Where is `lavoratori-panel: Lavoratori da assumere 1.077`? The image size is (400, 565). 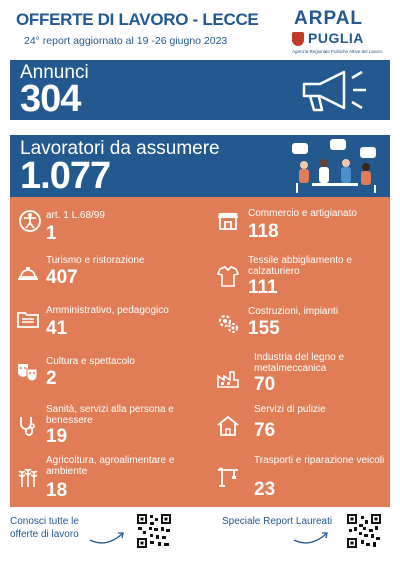
lavoratori-panel: Lavoratori da assumere 1.077 is located at coordinates (200, 166).